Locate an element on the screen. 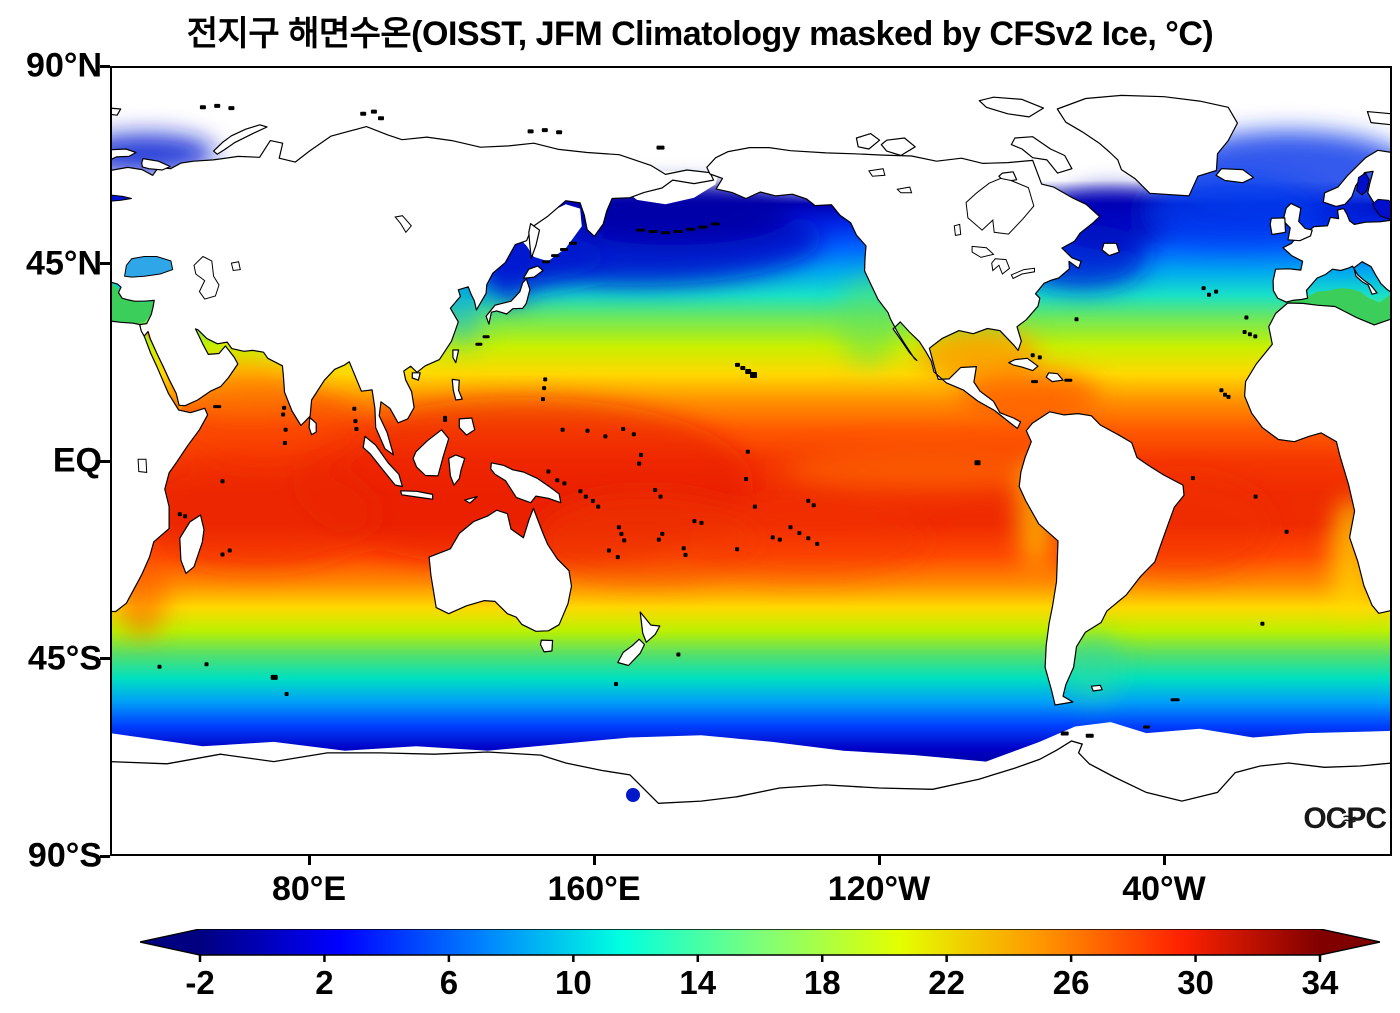 The image size is (1400, 1013). lake-erie is located at coordinates (1022, 273).